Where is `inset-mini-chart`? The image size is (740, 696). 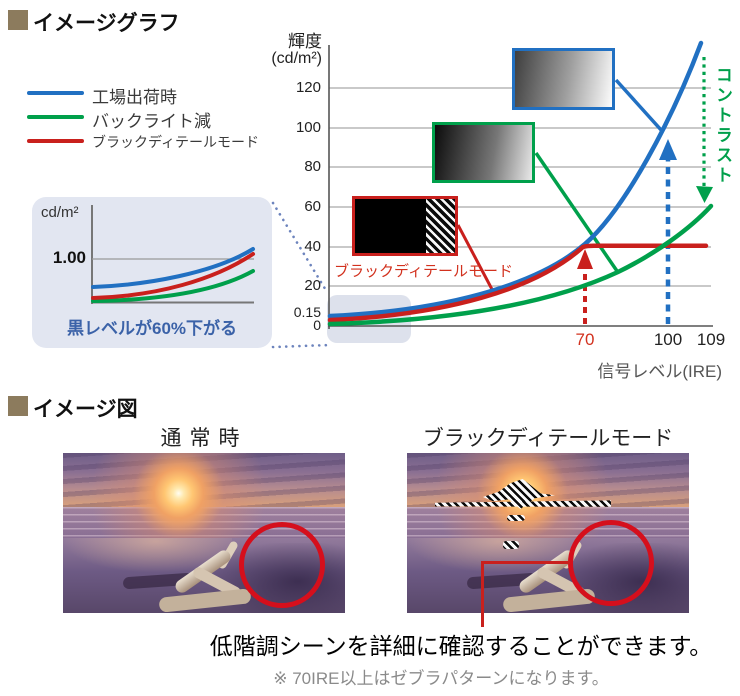
inset-mini-chart is located at coordinates (173, 254).